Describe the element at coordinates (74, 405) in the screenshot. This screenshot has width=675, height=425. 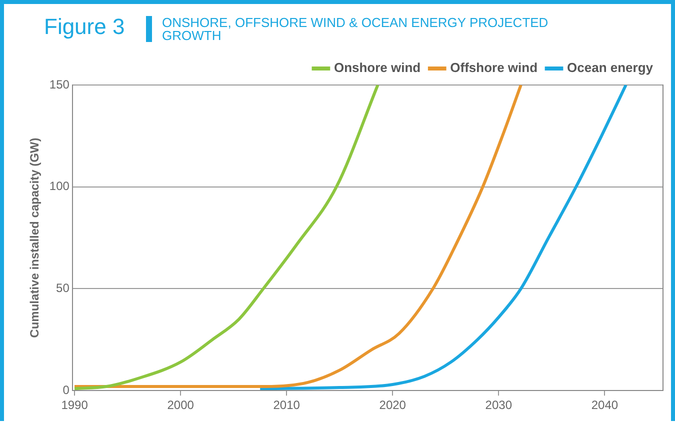
I see `x-tick-label: 1990` at that location.